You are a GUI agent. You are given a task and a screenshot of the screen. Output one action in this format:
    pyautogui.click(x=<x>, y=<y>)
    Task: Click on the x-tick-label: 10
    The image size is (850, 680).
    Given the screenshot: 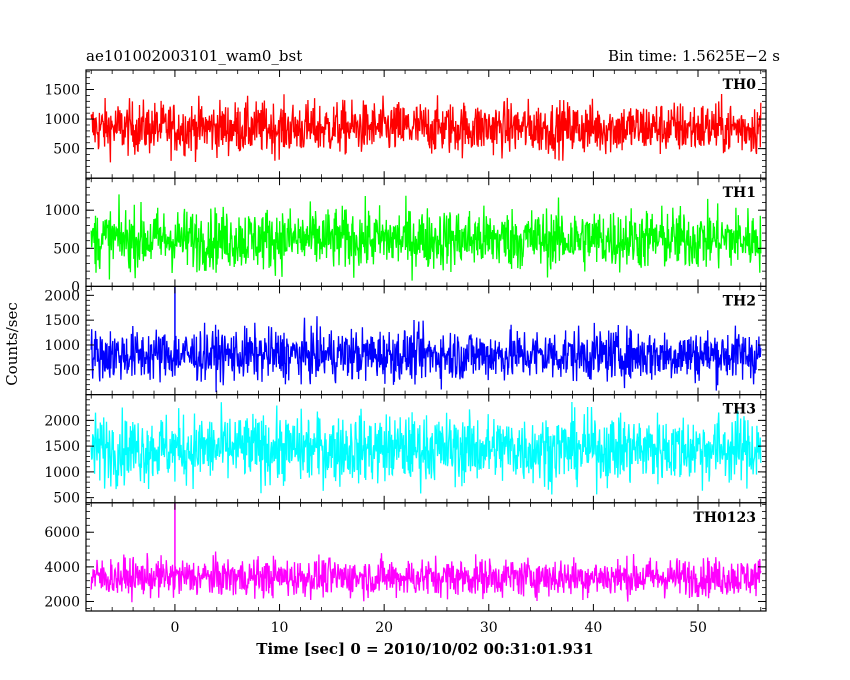 What is the action you would take?
    pyautogui.click(x=280, y=628)
    